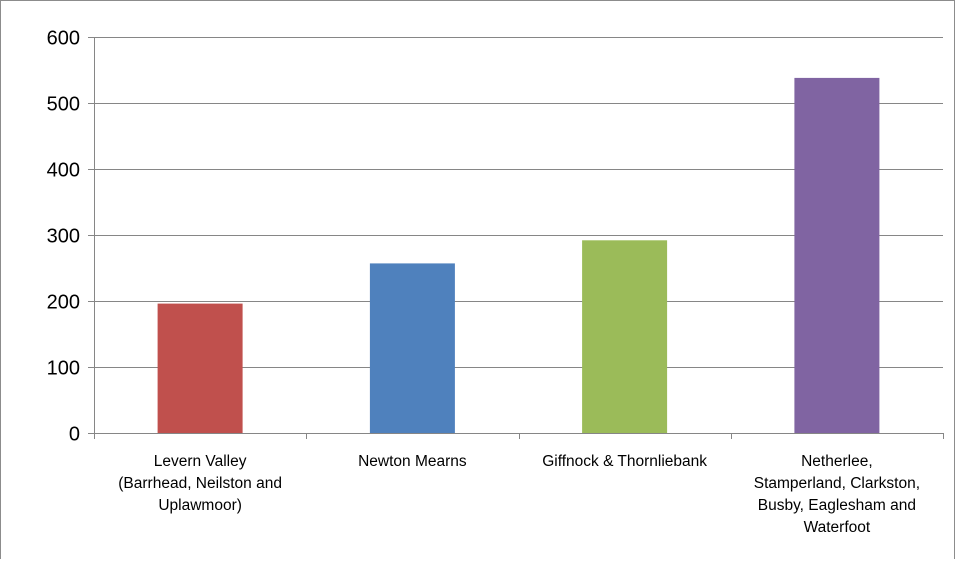 Image resolution: width=958 pixels, height=563 pixels. I want to click on x-tick-label-line: Newton Mearns, so click(412, 461).